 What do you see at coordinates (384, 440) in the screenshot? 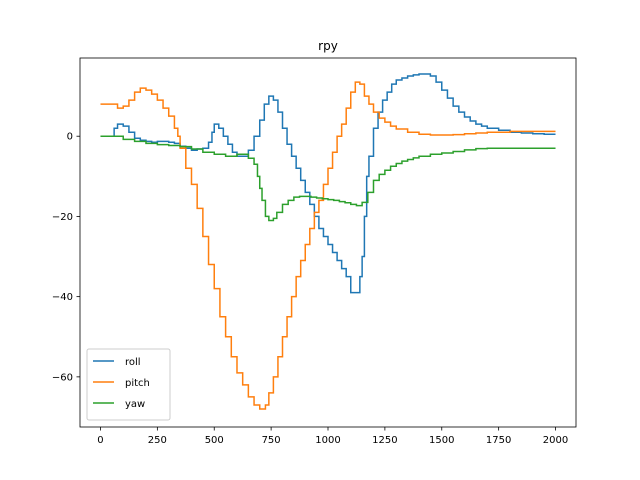
I see `x-tick-label: 1250` at bounding box center [384, 440].